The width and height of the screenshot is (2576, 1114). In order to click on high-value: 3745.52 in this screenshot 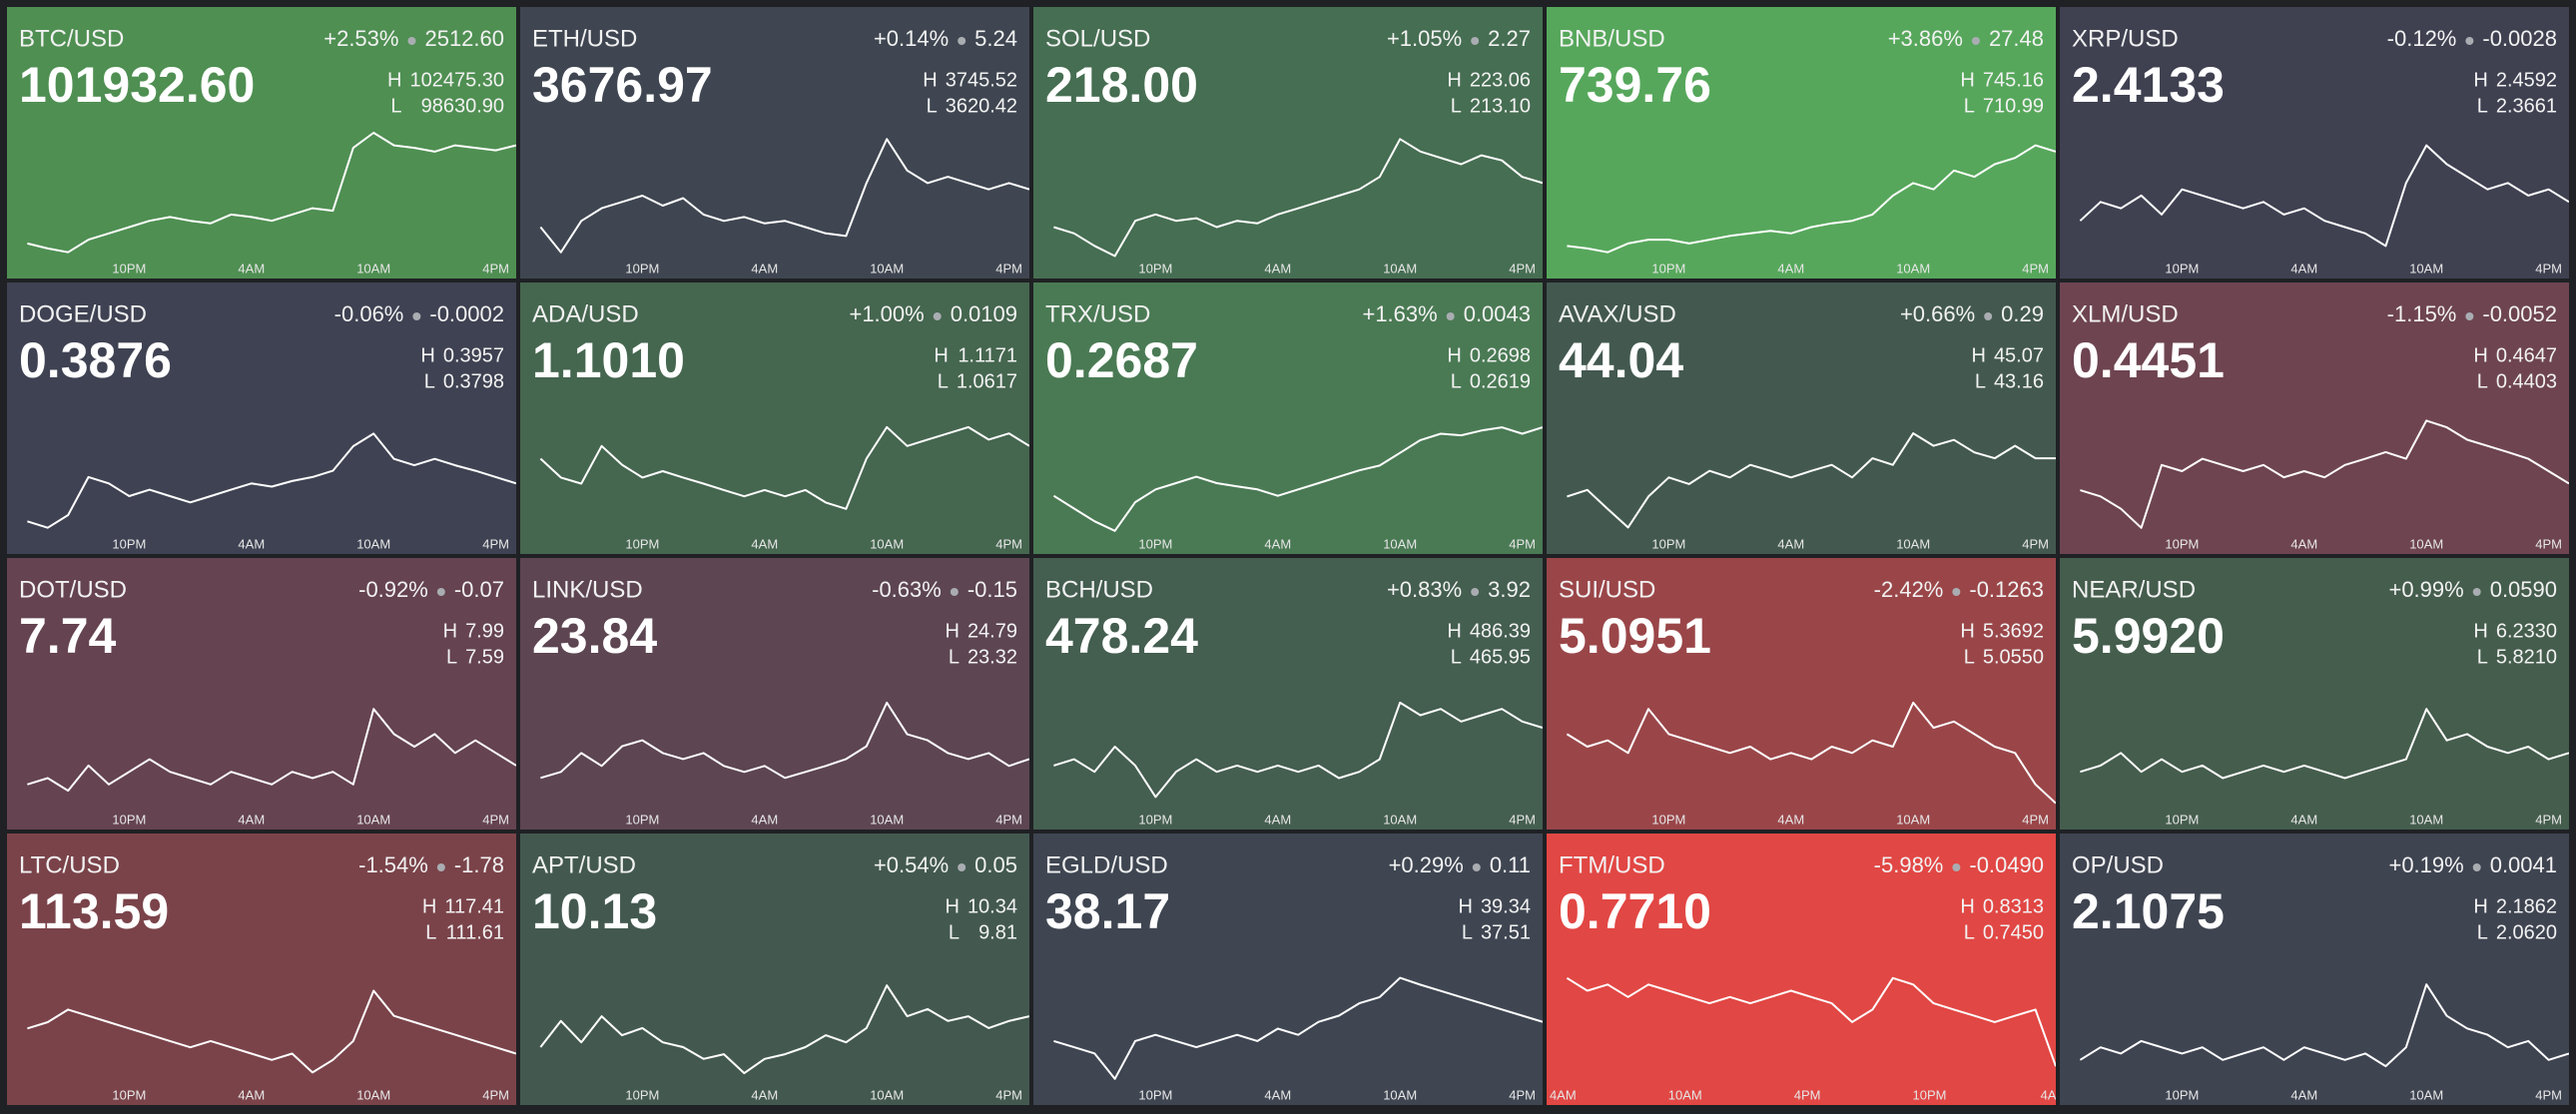, I will do `click(981, 80)`.